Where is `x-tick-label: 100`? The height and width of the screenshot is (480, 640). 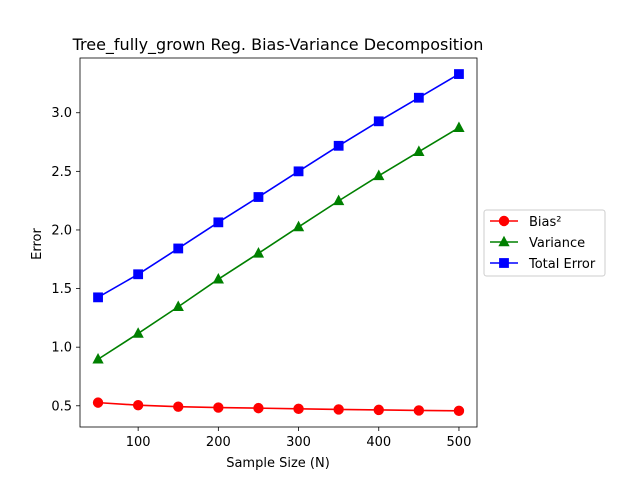 x-tick-label: 100 is located at coordinates (138, 442).